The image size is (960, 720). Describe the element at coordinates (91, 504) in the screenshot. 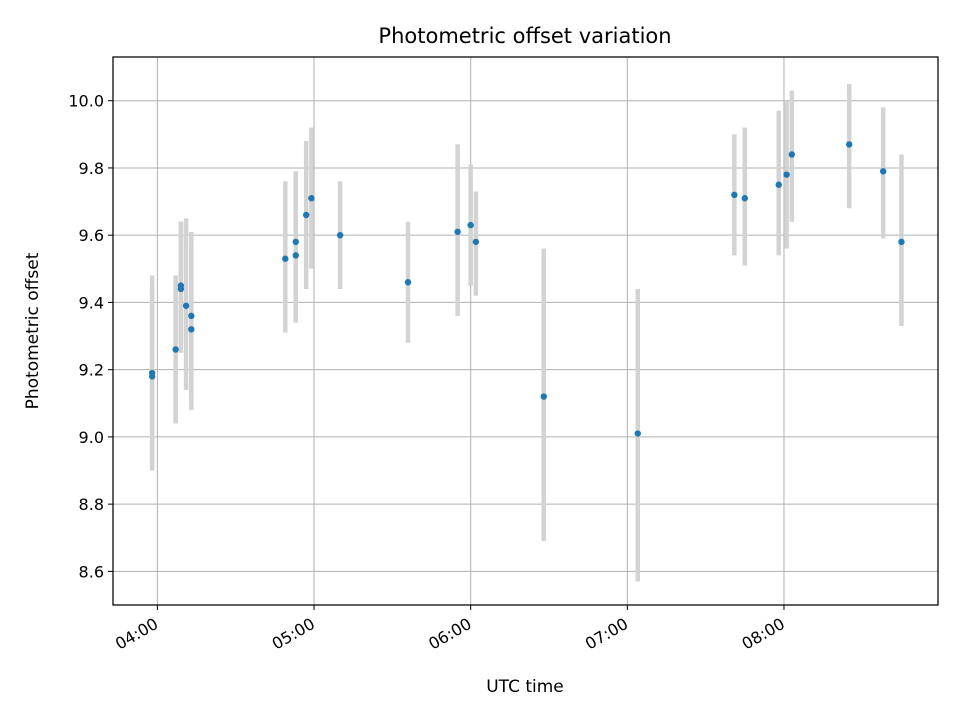

I see `y-tick-label: 8.8` at that location.